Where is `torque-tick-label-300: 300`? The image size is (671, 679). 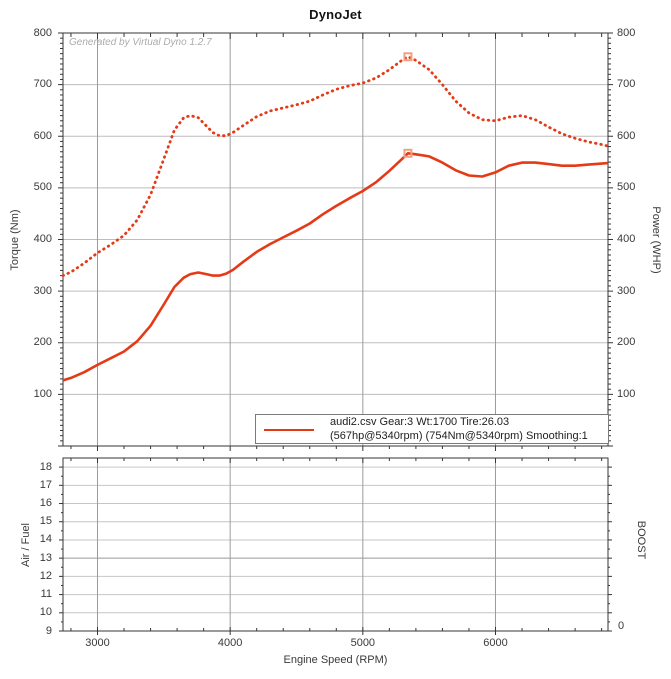
torque-tick-label-300: 300 is located at coordinates (42, 290).